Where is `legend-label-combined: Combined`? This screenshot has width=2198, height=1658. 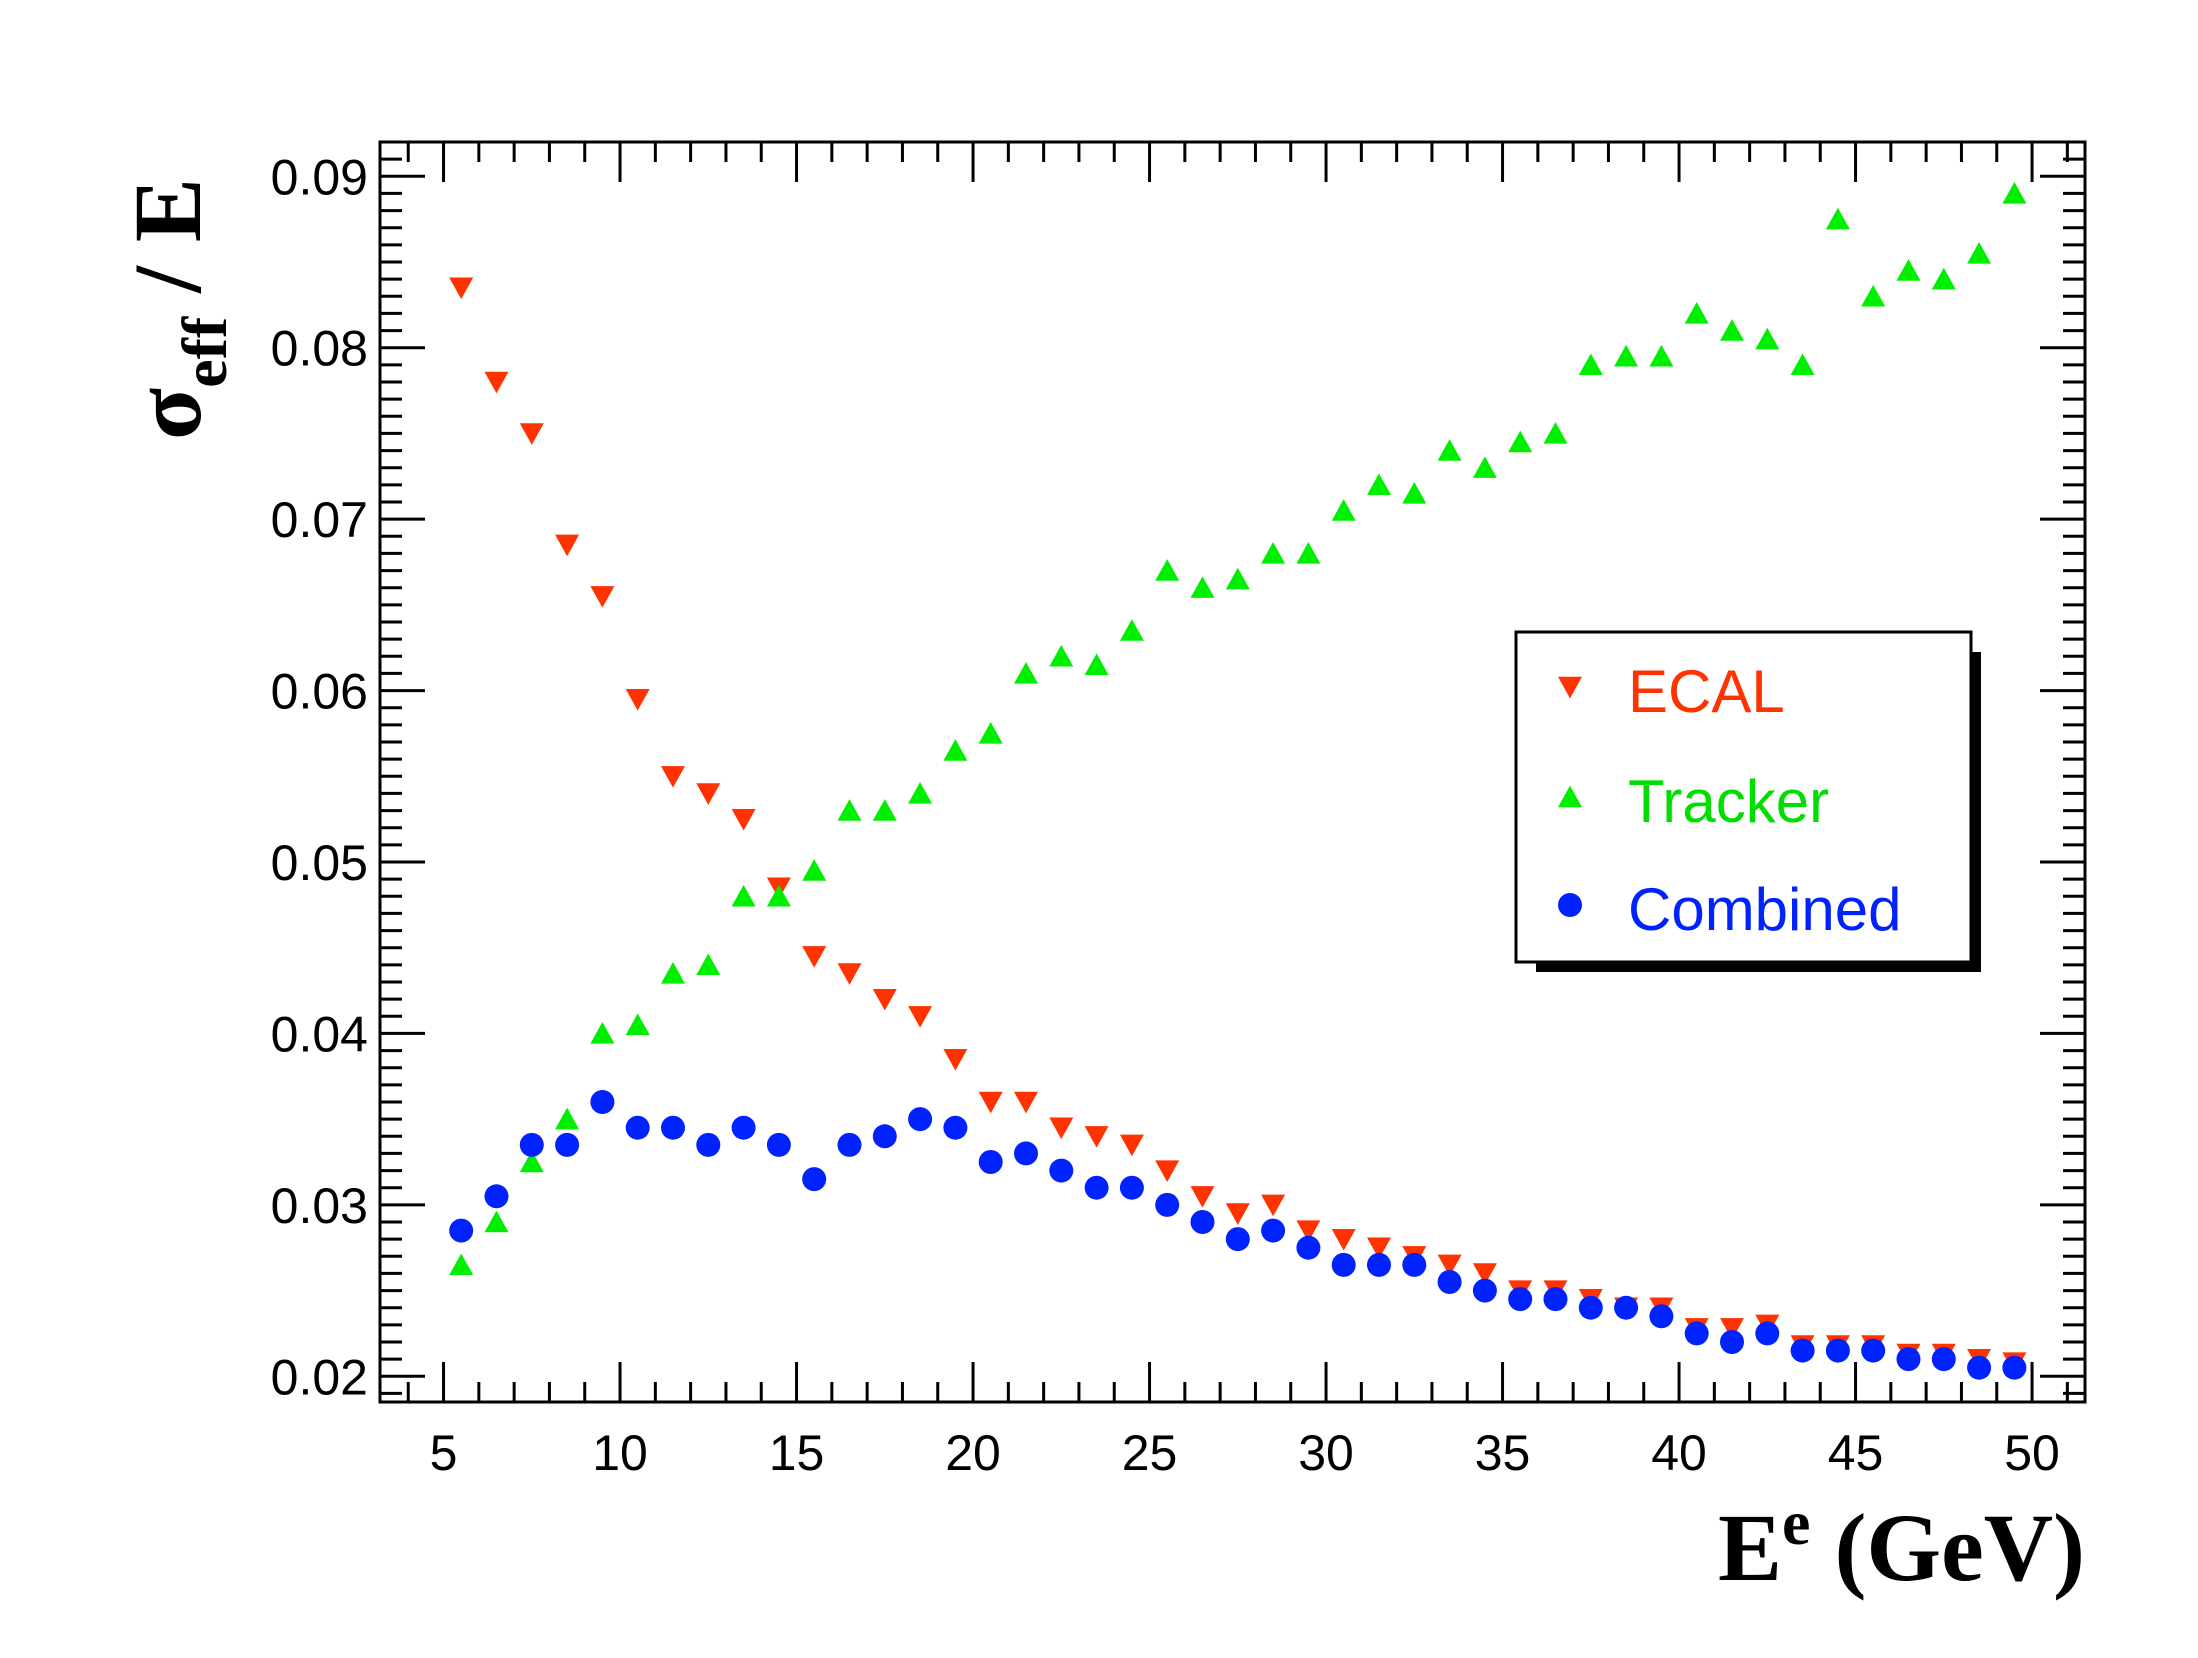 legend-label-combined: Combined is located at coordinates (1765, 909).